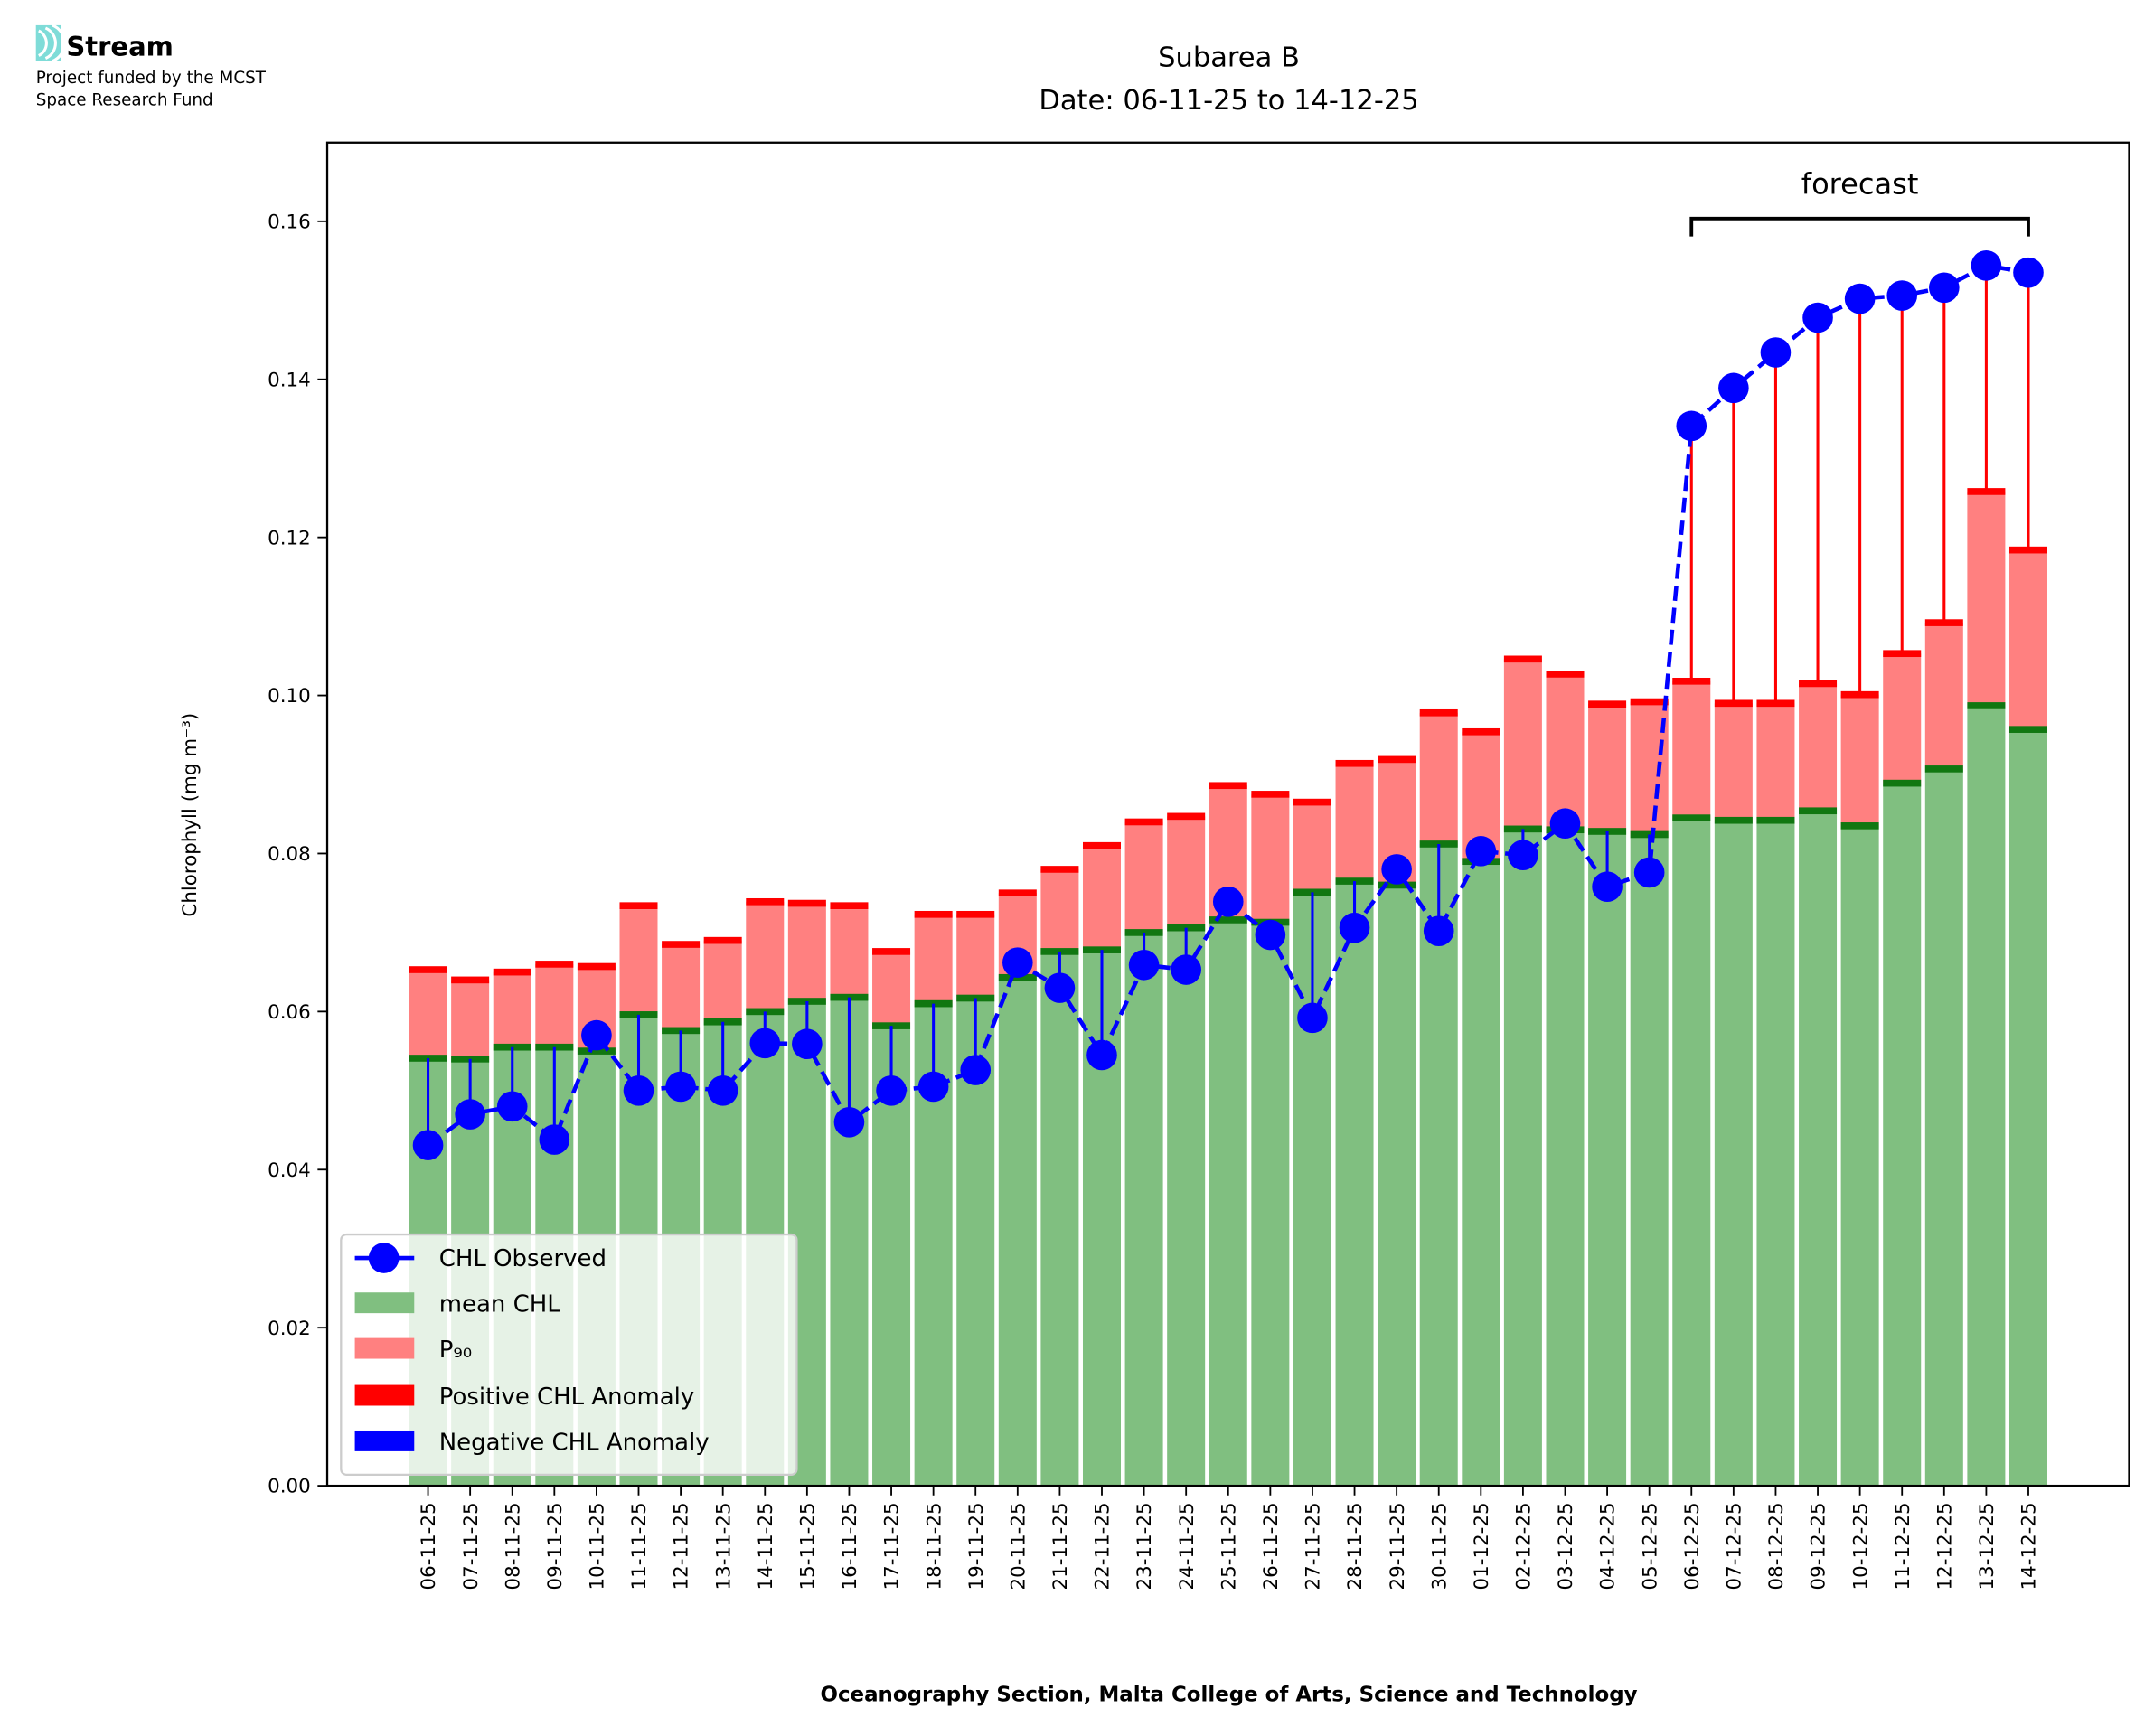 This screenshot has width=2154, height=1736. What do you see at coordinates (1060, 1546) in the screenshot?
I see `x-tick-label: 21-11-25` at bounding box center [1060, 1546].